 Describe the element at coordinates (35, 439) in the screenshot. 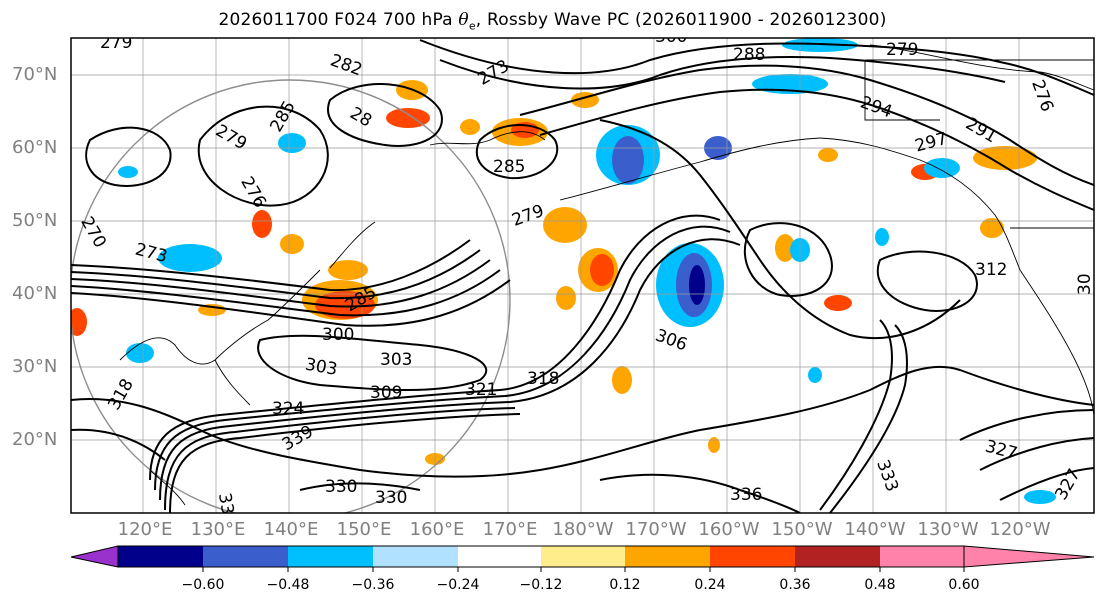

I see `lat-label-20n: 20°N` at that location.